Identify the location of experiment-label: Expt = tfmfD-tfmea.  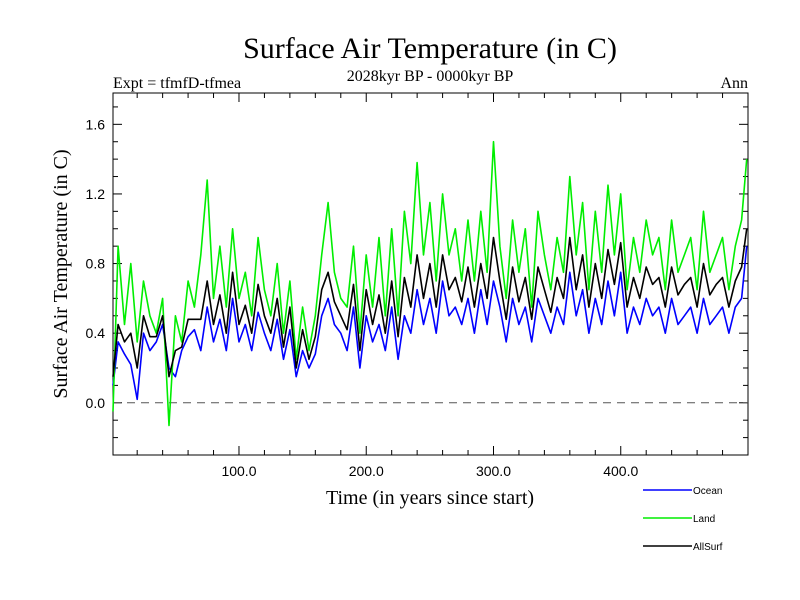
(177, 83).